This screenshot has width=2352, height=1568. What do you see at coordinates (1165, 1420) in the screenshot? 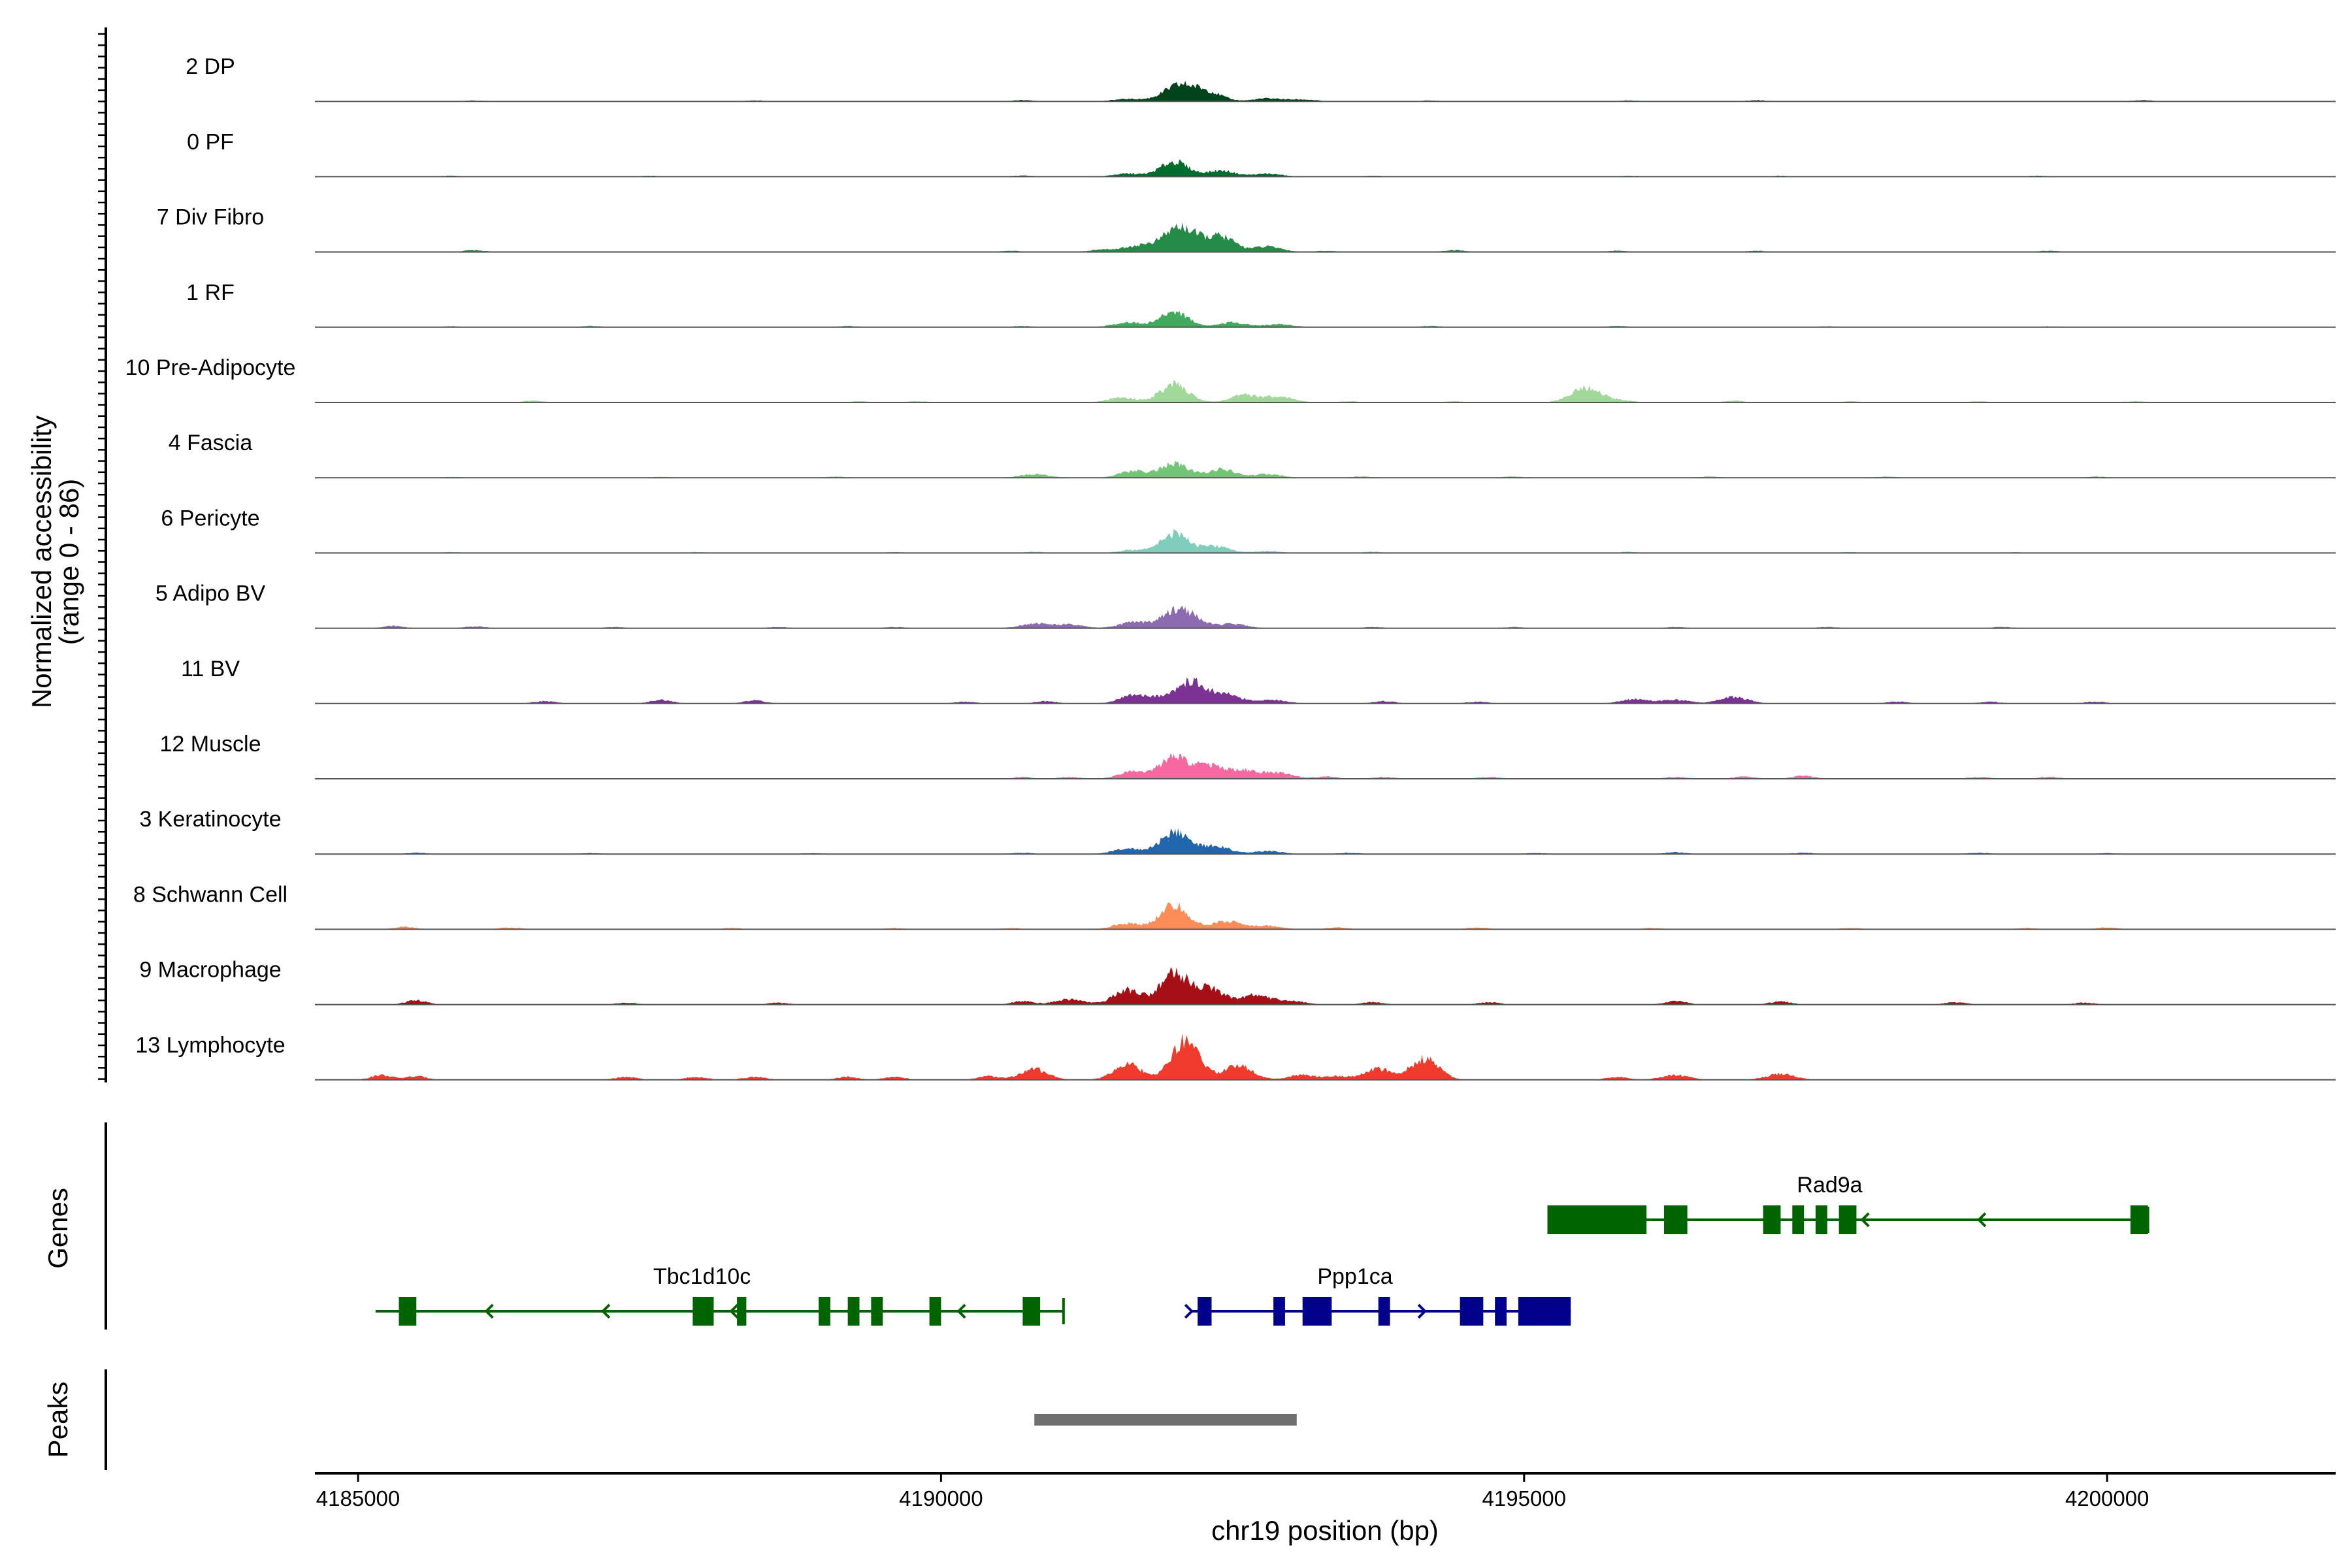
I see `peak-region` at bounding box center [1165, 1420].